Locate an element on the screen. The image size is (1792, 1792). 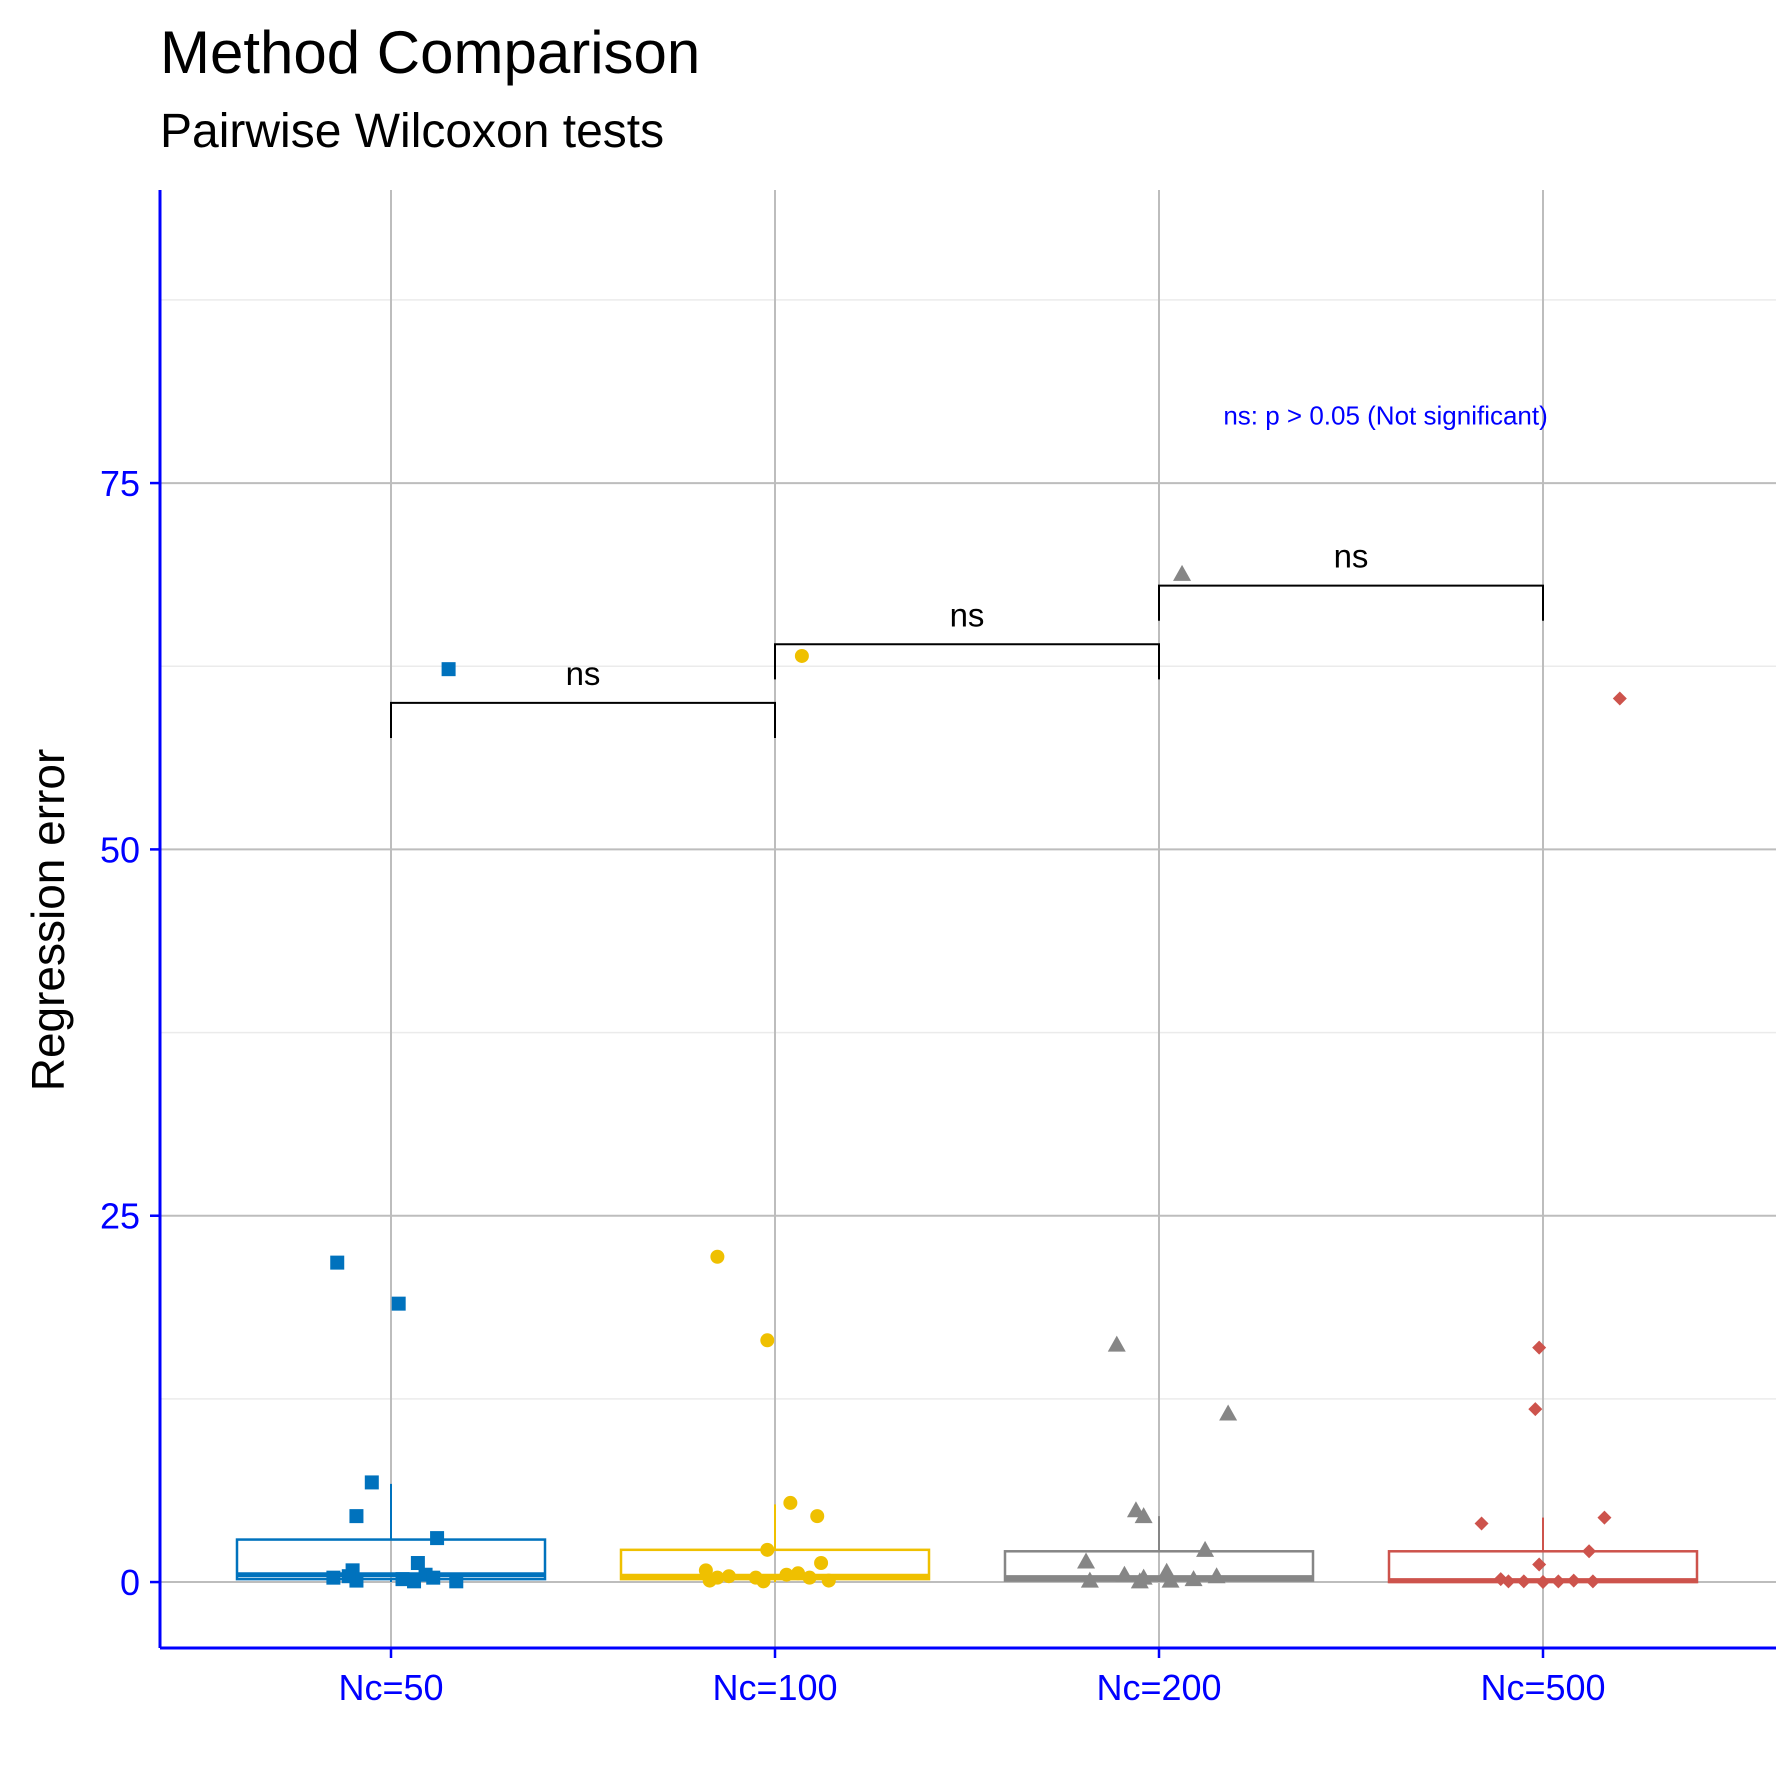
x-tick-label: Nc=200 is located at coordinates (1158, 1687).